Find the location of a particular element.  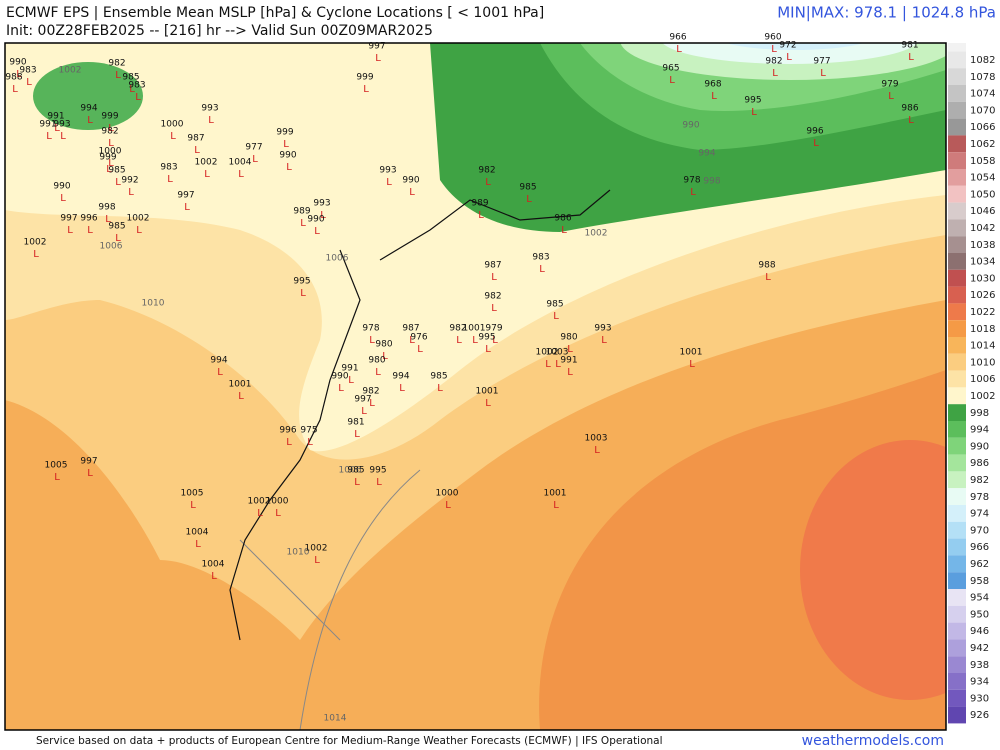

cyclone-pressure: 975 is located at coordinates (308, 431).